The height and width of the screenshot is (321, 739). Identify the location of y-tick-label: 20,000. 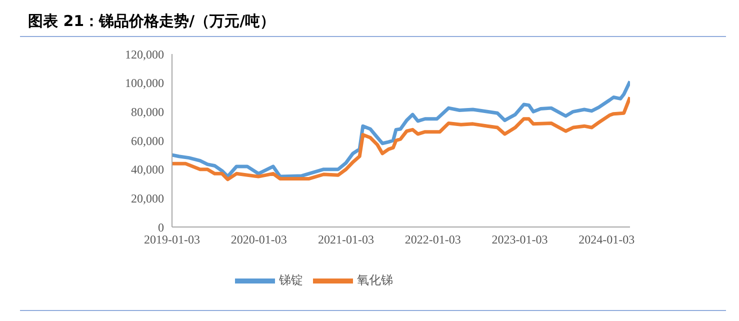
(147, 198).